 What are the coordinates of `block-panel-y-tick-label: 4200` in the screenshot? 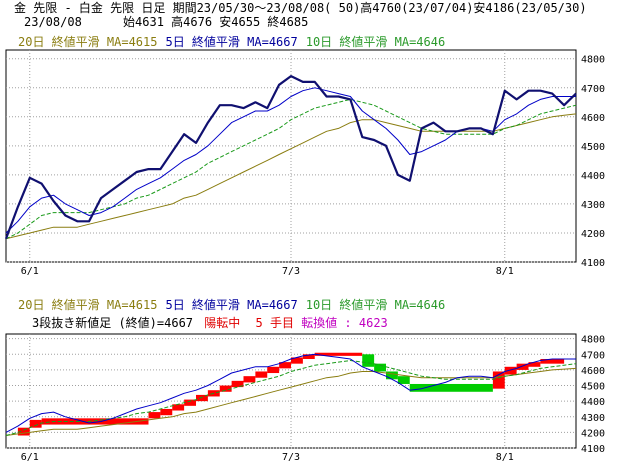 It's located at (593, 433).